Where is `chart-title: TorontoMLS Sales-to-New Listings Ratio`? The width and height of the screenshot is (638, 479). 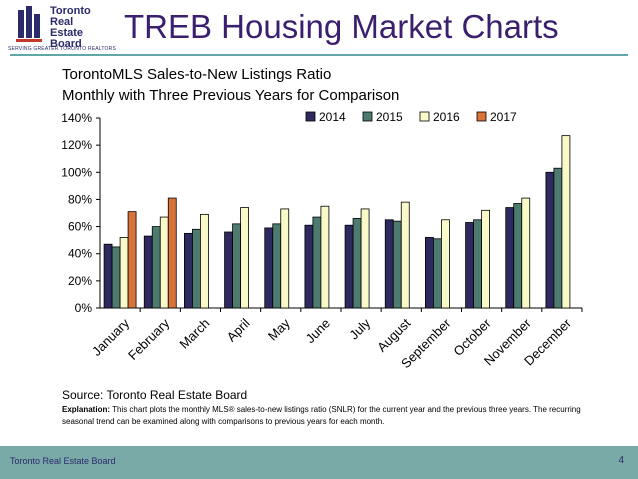 chart-title: TorontoMLS Sales-to-New Listings Ratio is located at coordinates (197, 74).